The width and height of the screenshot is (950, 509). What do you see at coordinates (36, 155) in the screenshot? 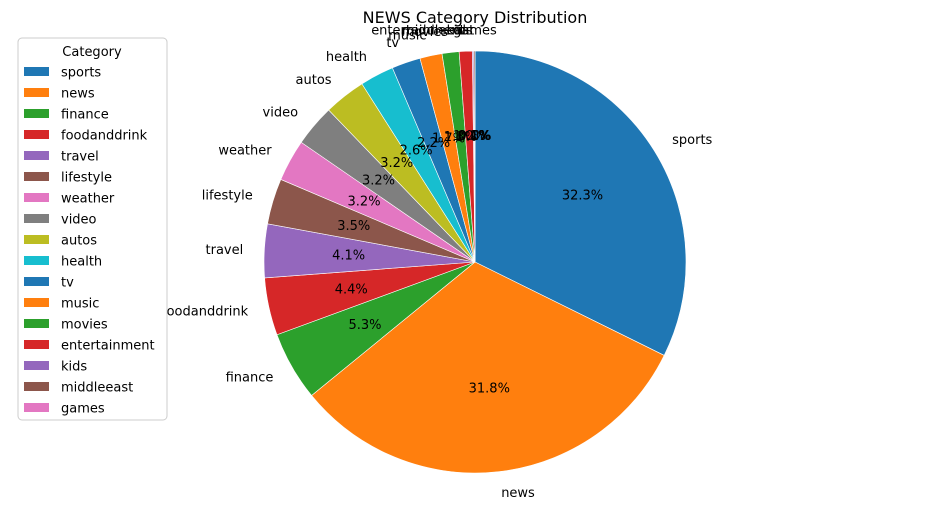
I see `legend-swatch-travel` at bounding box center [36, 155].